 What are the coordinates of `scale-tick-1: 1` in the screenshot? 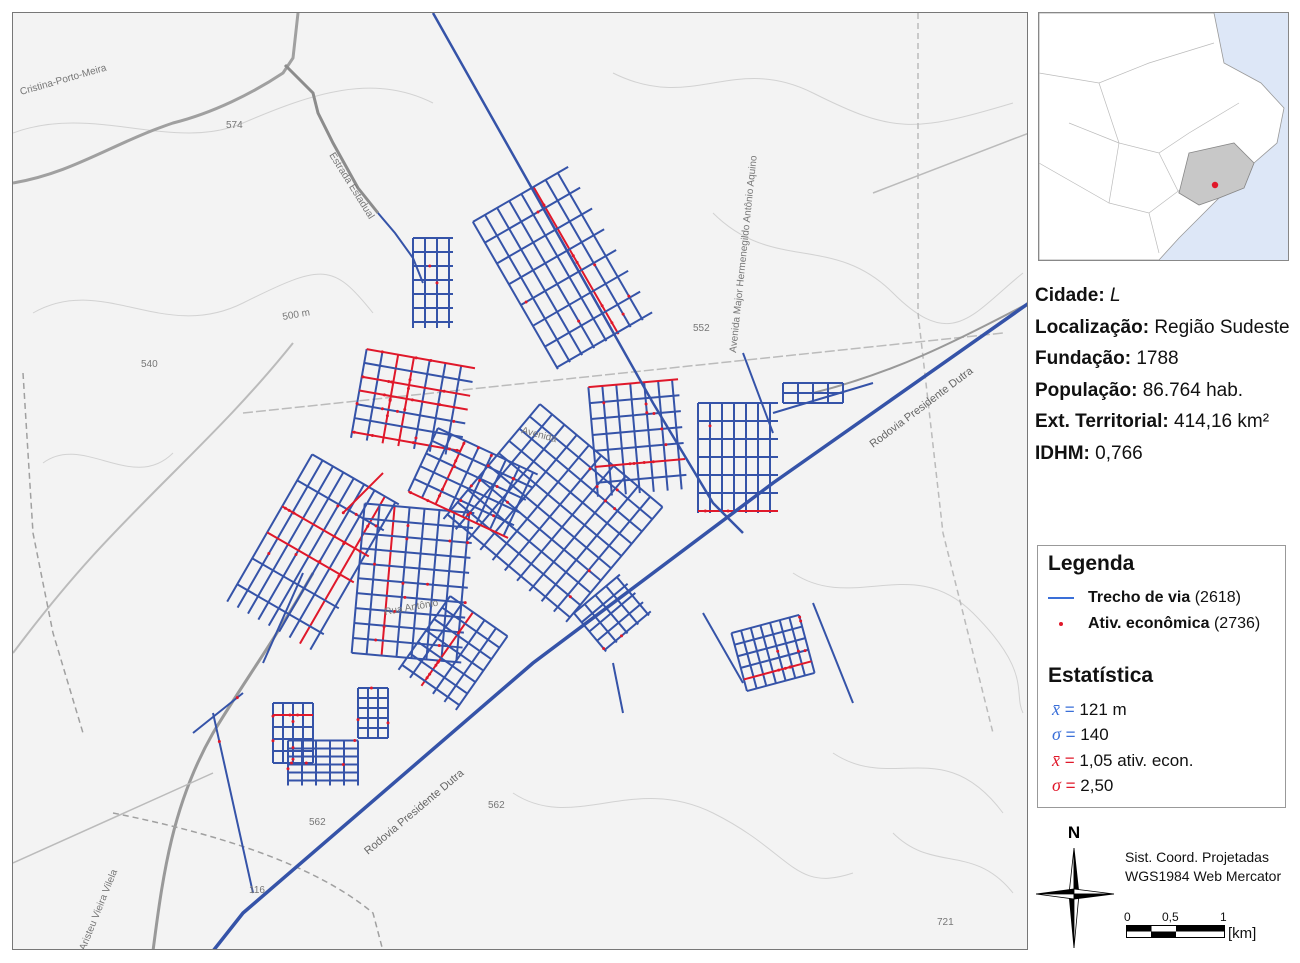 It's located at (1223, 917).